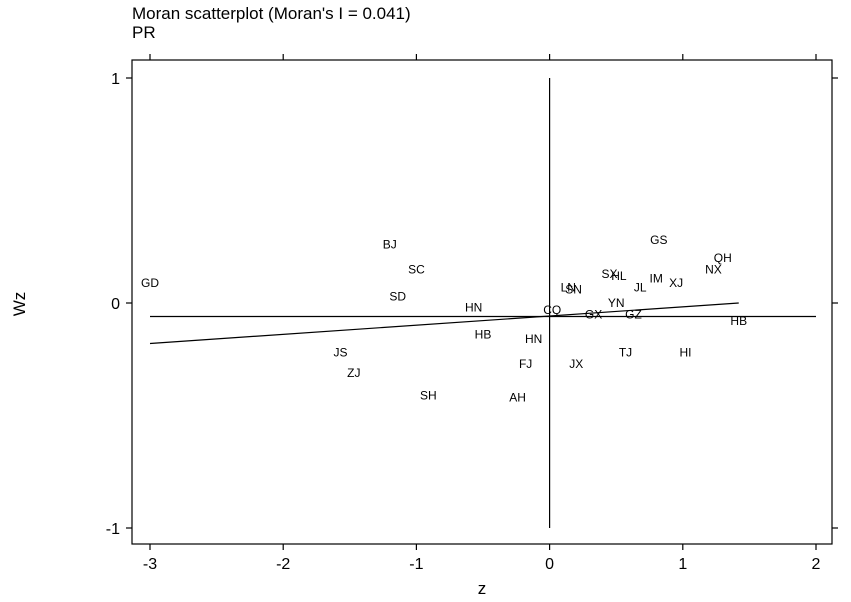 This screenshot has width=851, height=602. I want to click on data-point-label: BJ, so click(390, 245).